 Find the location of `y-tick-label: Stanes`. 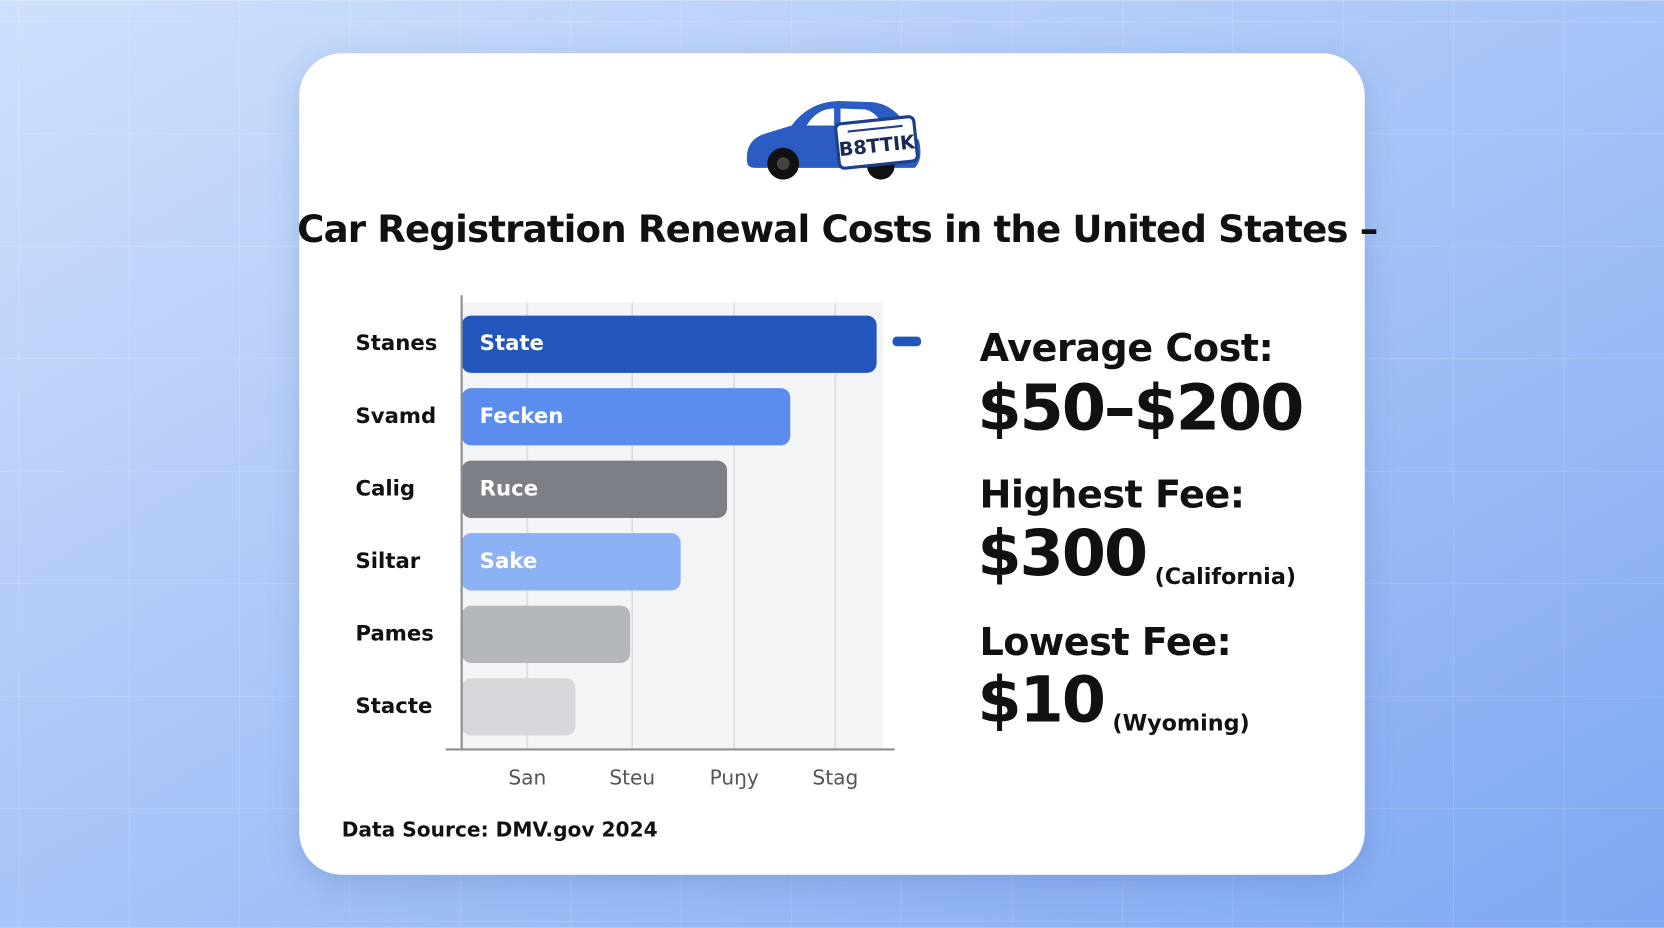

y-tick-label: Stanes is located at coordinates (397, 343).